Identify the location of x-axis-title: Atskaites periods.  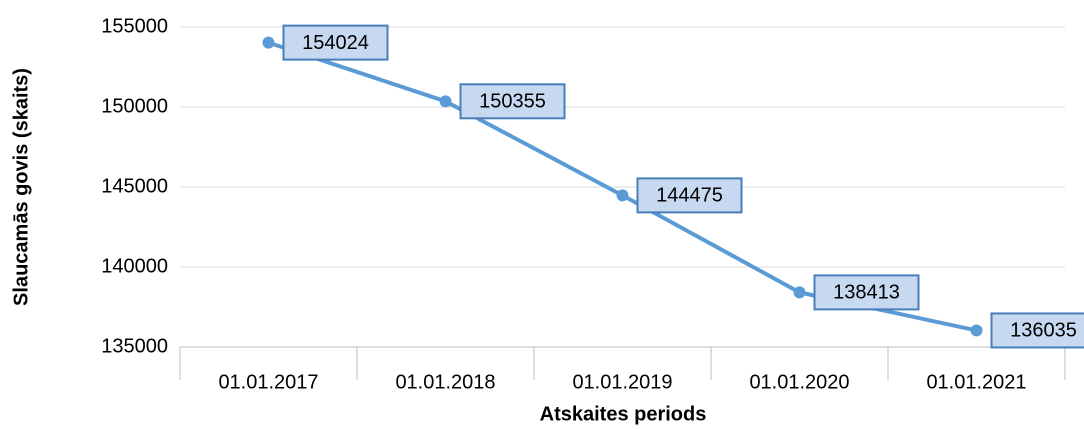
(623, 414).